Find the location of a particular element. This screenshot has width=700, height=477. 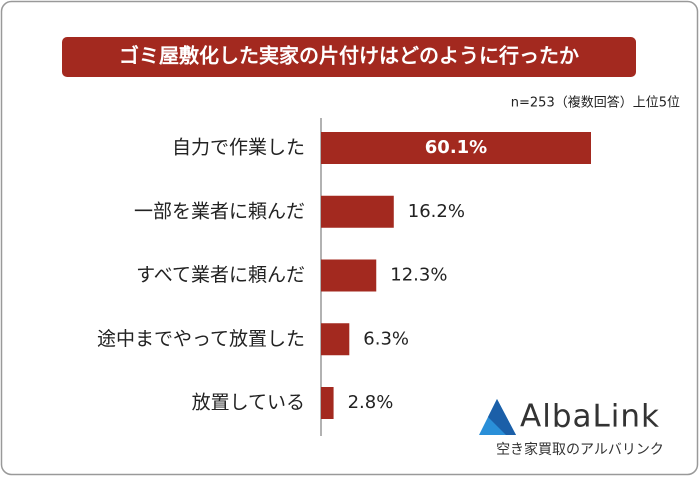

value-label: 12.3% is located at coordinates (418, 275).